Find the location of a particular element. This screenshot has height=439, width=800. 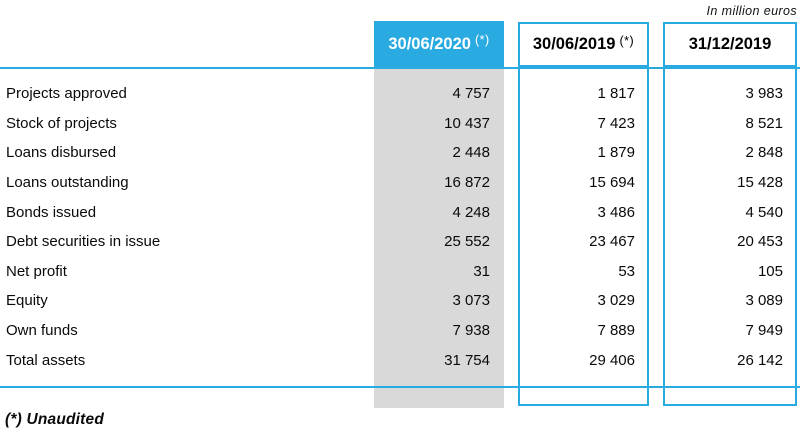

row-value-col2: 7 423 is located at coordinates (616, 123).